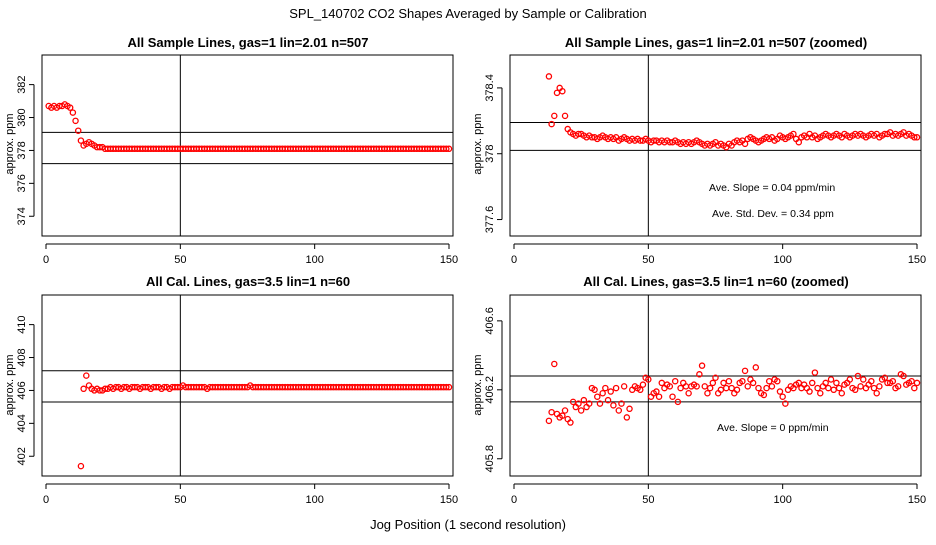 This screenshot has width=936, height=545. I want to click on annotation-slope: Ave. Slope = 0.04 ppm/min, so click(772, 188).